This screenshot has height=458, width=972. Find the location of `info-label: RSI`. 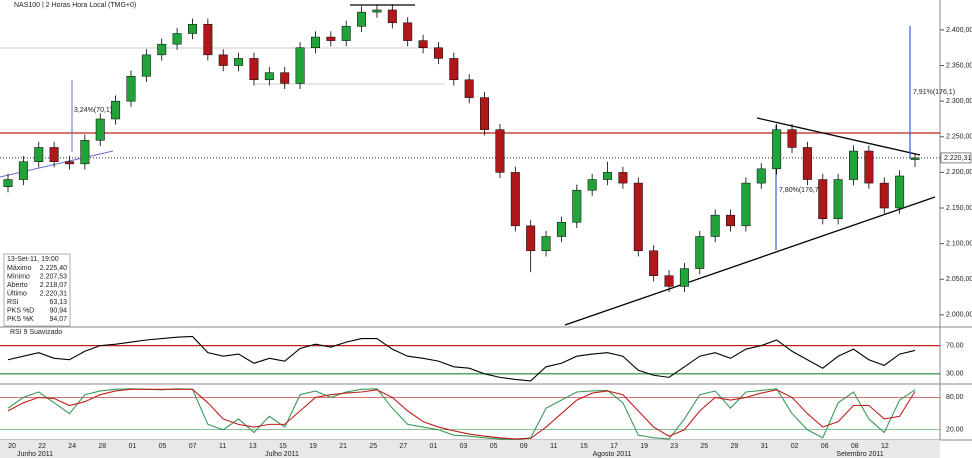

info-label: RSI is located at coordinates (13, 302).